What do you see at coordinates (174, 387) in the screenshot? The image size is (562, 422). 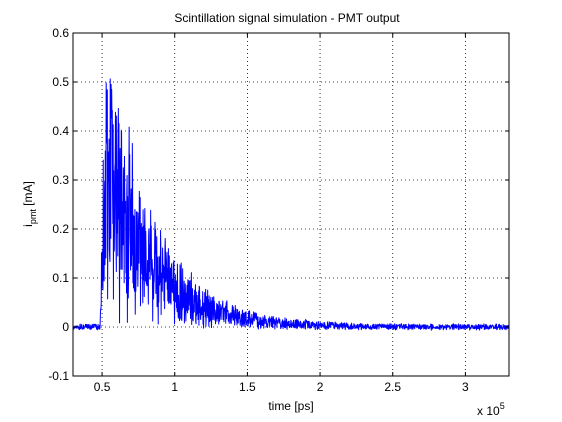 I see `x-tick-label: 1` at bounding box center [174, 387].